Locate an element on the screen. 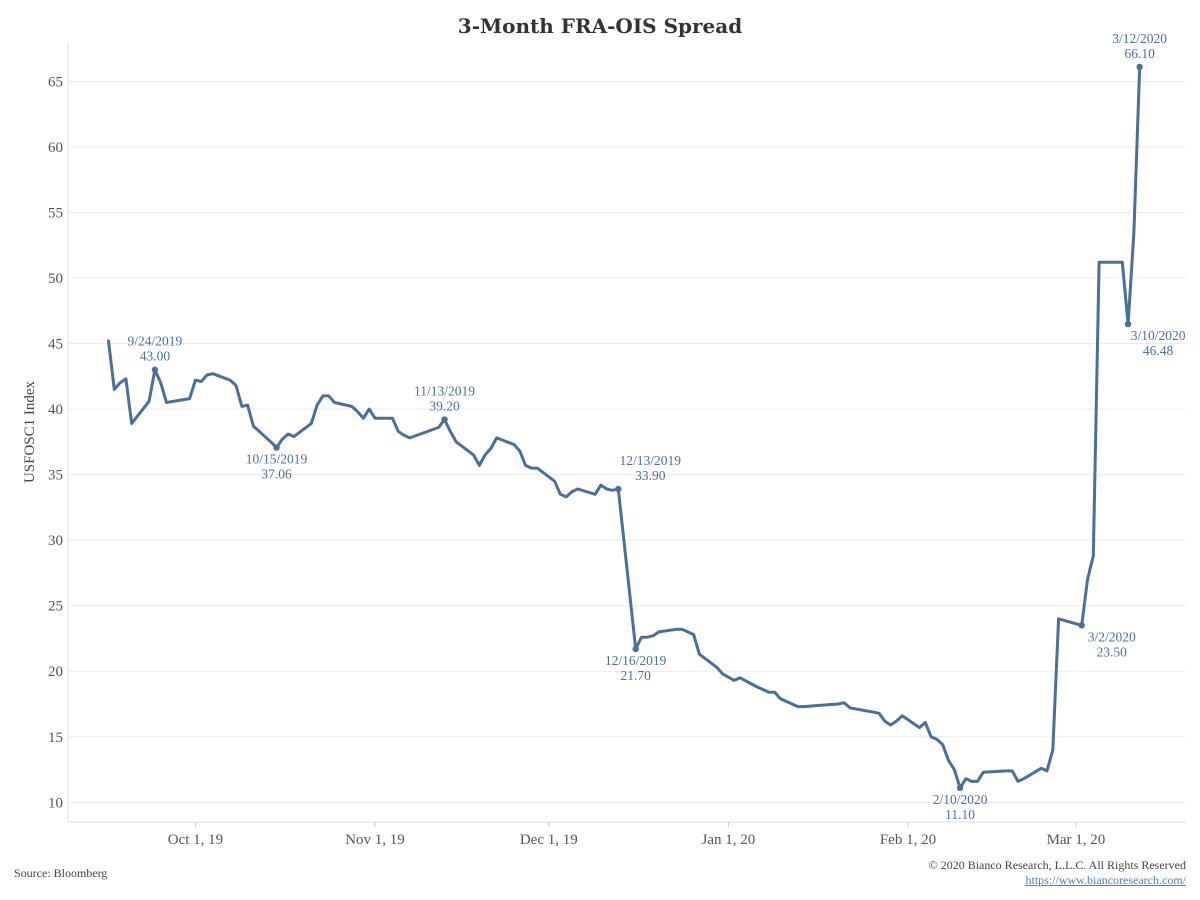  annotation-value: 37.06 is located at coordinates (276, 474).